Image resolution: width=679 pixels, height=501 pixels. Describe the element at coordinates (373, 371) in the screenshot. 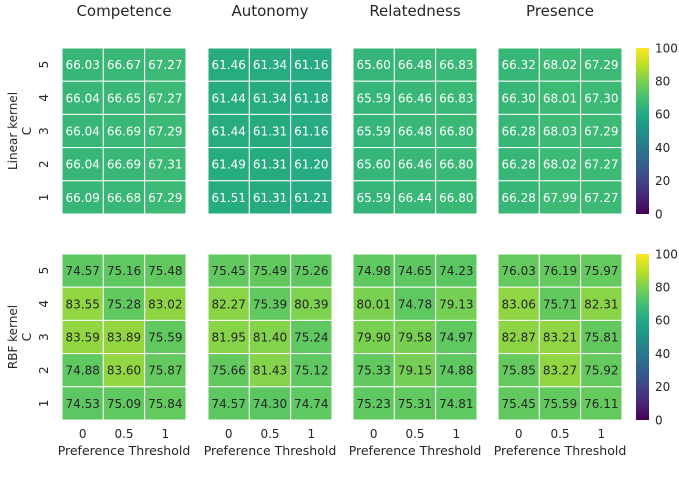

I see `cell-value-label: 75.33` at that location.